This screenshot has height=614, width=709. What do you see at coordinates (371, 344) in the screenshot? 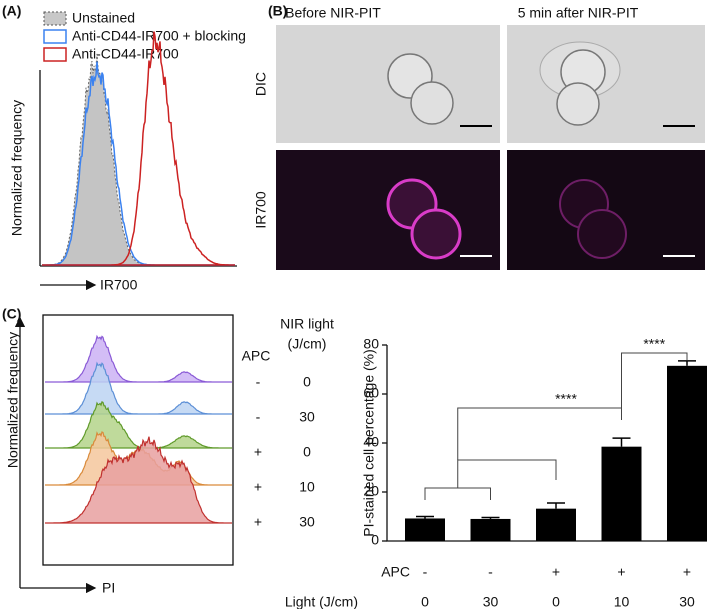
I see `y-tick-label: 80` at bounding box center [371, 344].